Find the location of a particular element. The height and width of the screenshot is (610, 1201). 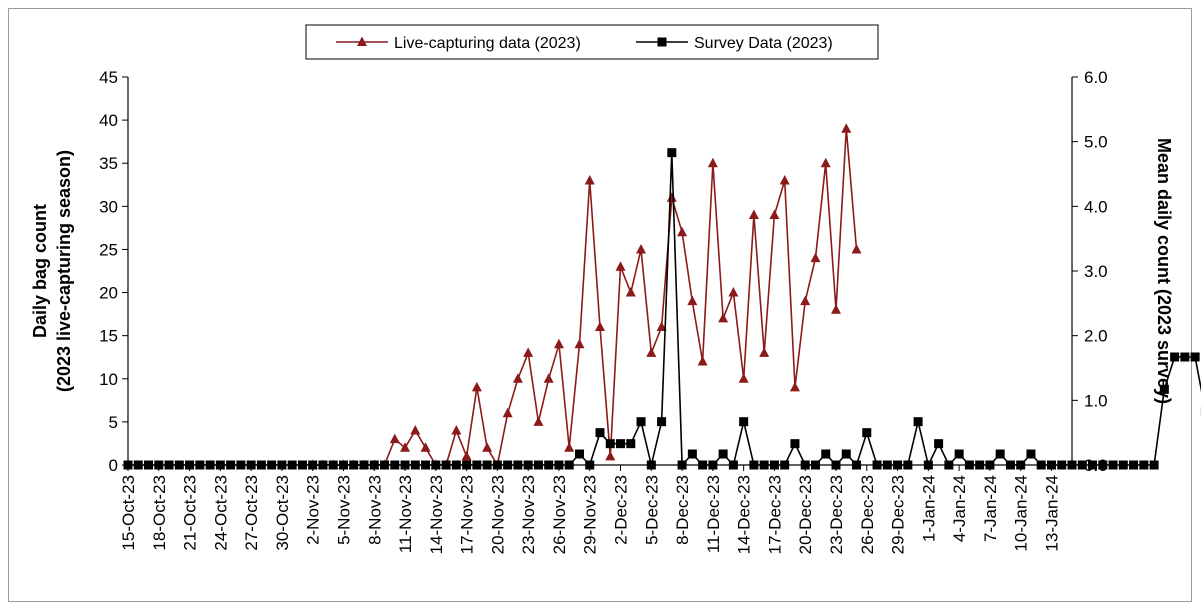

y-left-tick-label: 40 is located at coordinates (108, 120).